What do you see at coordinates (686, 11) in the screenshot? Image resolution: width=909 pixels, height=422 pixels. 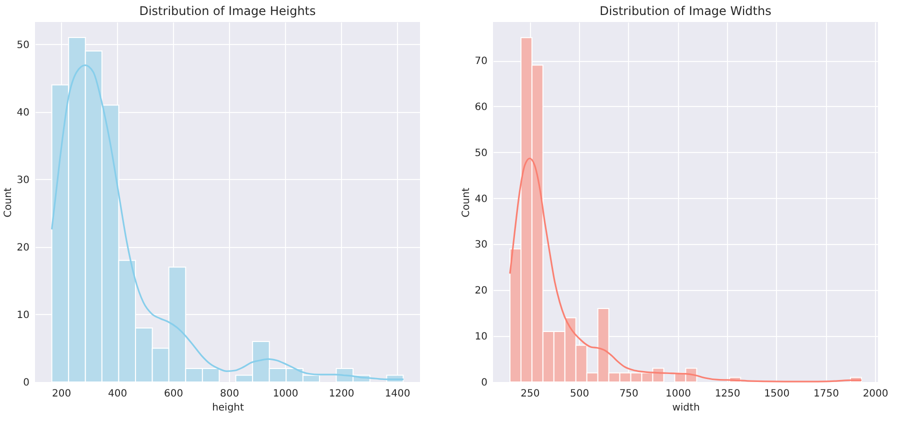 I see `chart-title: Distribution of Image Widths` at bounding box center [686, 11].